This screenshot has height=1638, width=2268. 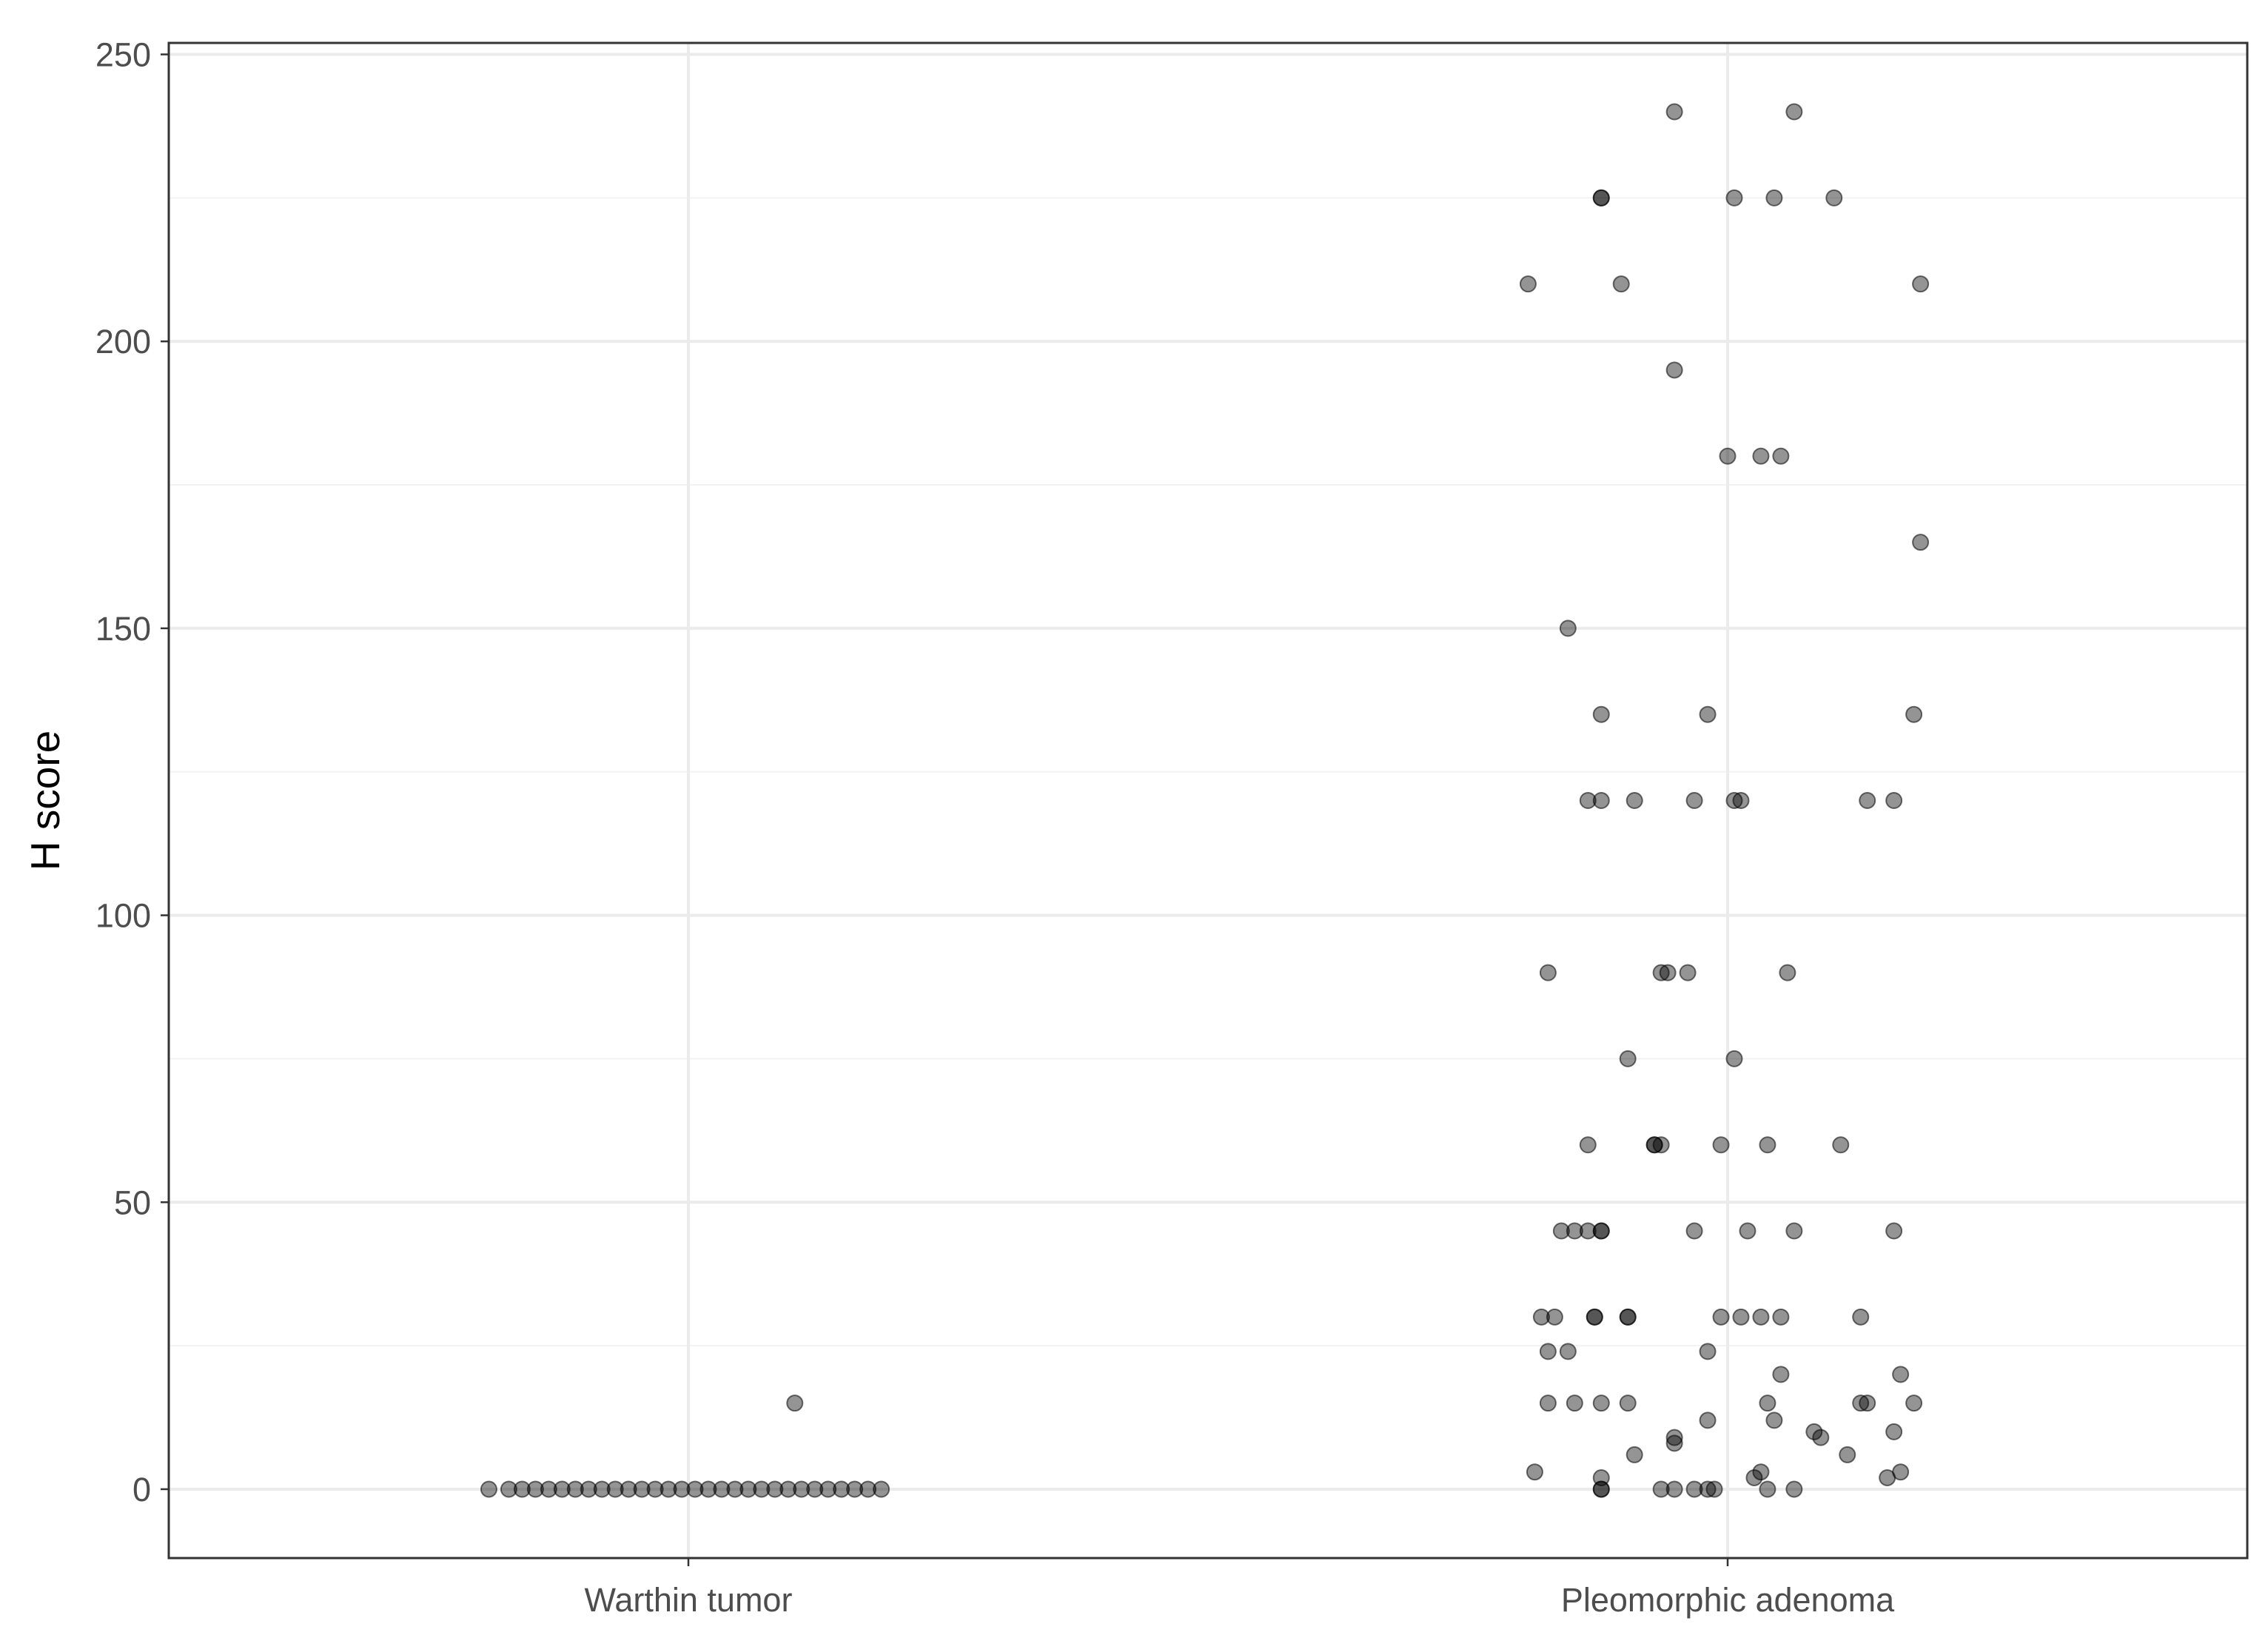 What do you see at coordinates (1728, 1600) in the screenshot?
I see `x-tick-label: Pleomorphic adenoma` at bounding box center [1728, 1600].